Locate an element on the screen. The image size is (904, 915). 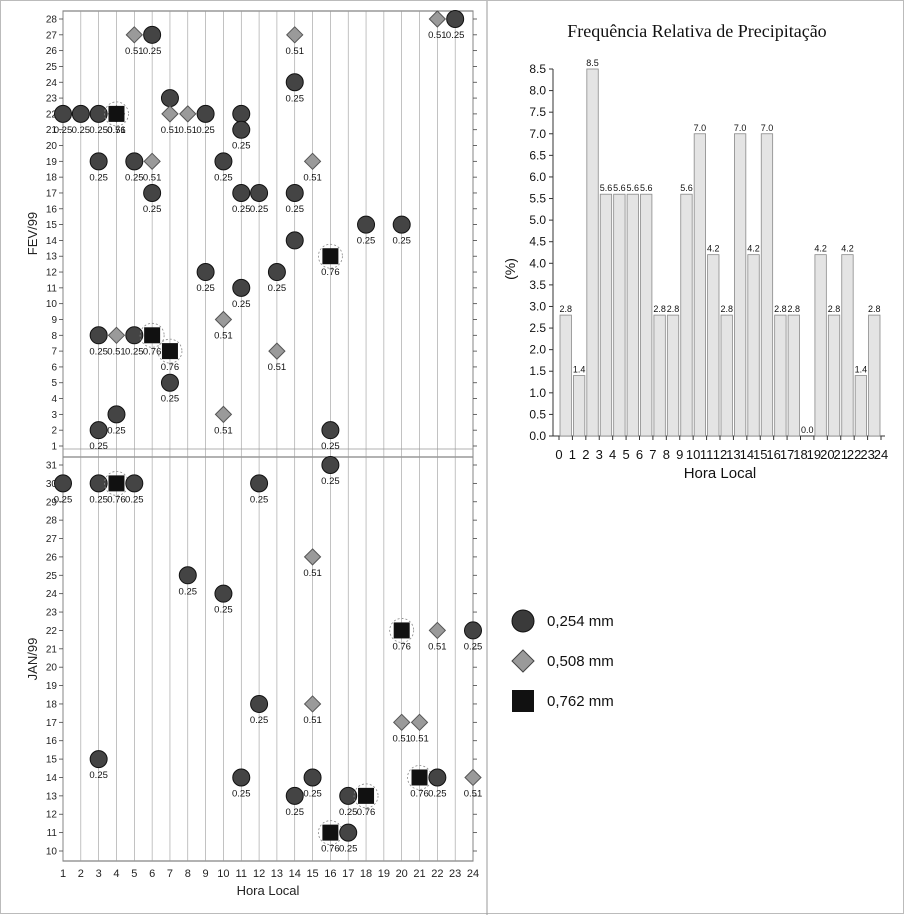
x-tick-label: 22 is located at coordinates (854, 454).